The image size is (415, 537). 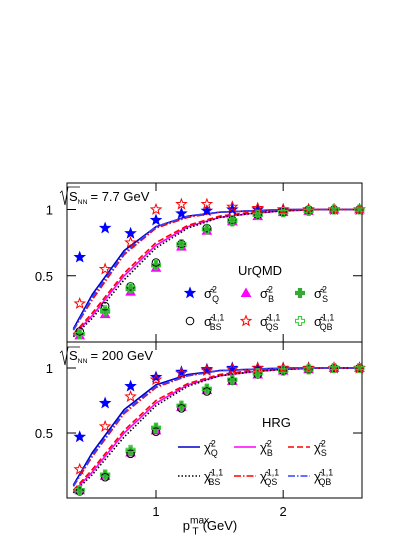 What do you see at coordinates (324, 453) in the screenshot?
I see `legend-label-part: S` at bounding box center [324, 453].